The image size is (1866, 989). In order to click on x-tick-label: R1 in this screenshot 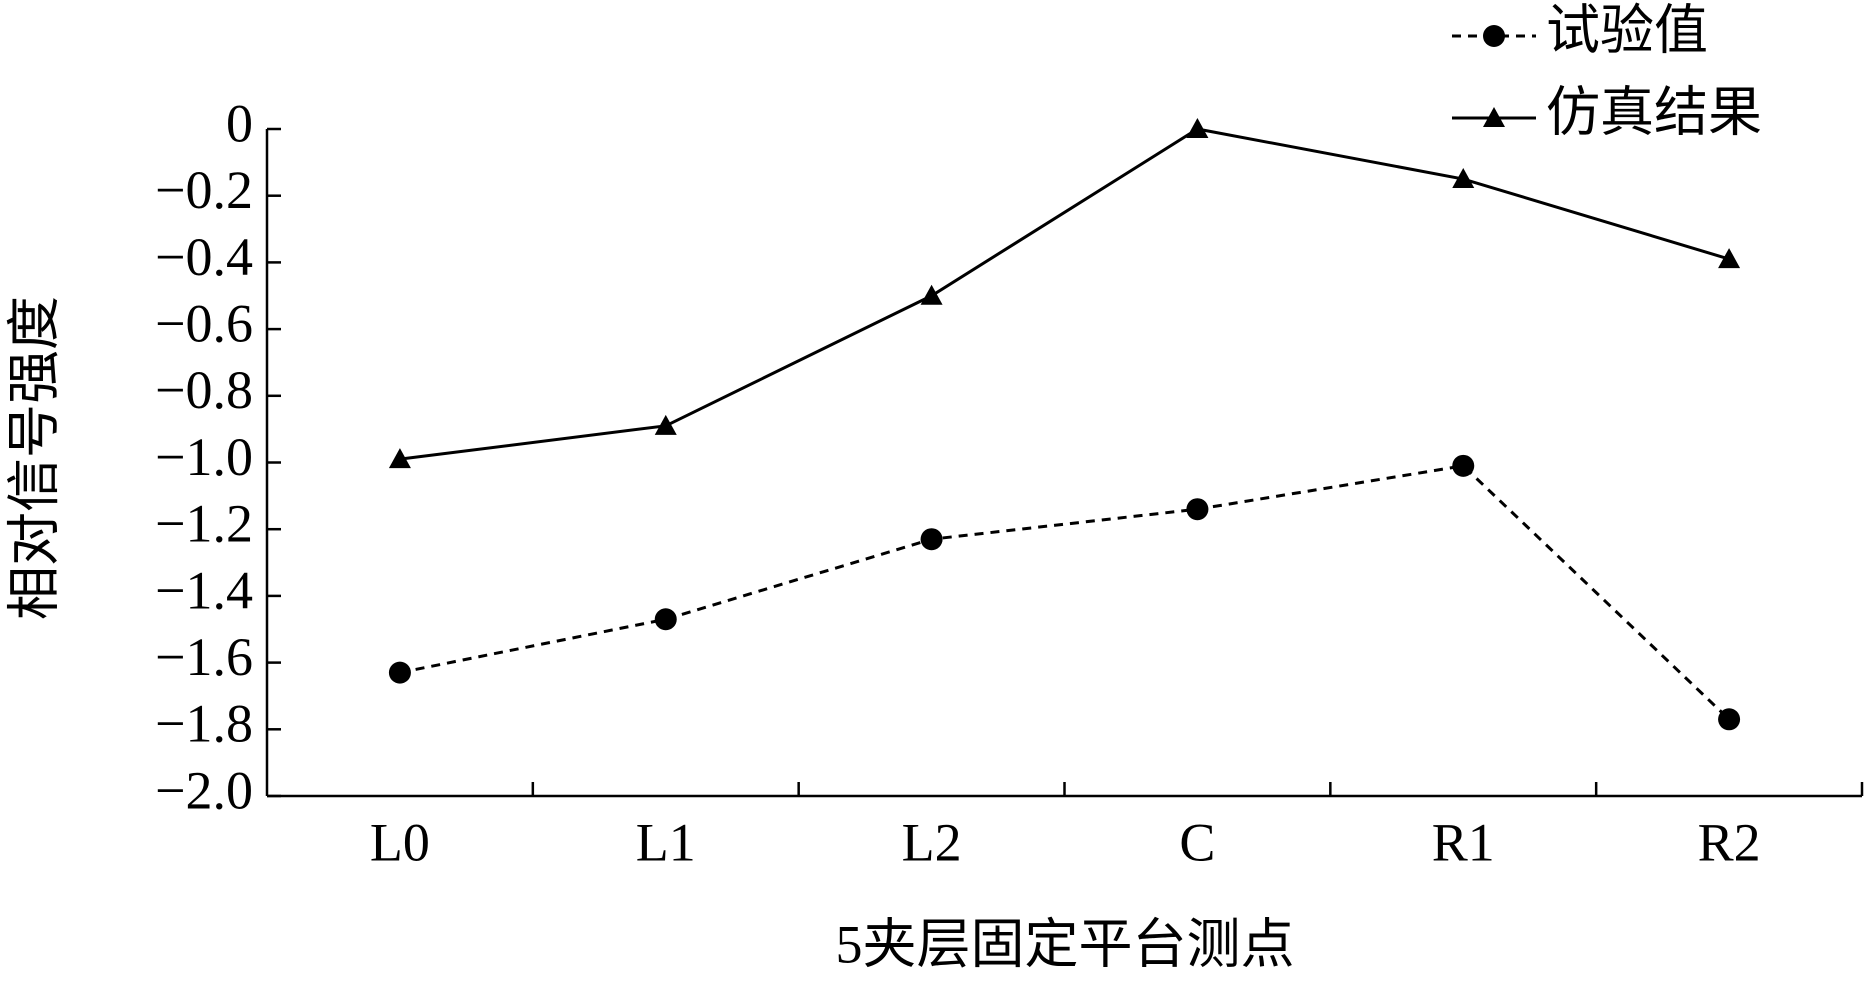, I will do `click(1463, 842)`.